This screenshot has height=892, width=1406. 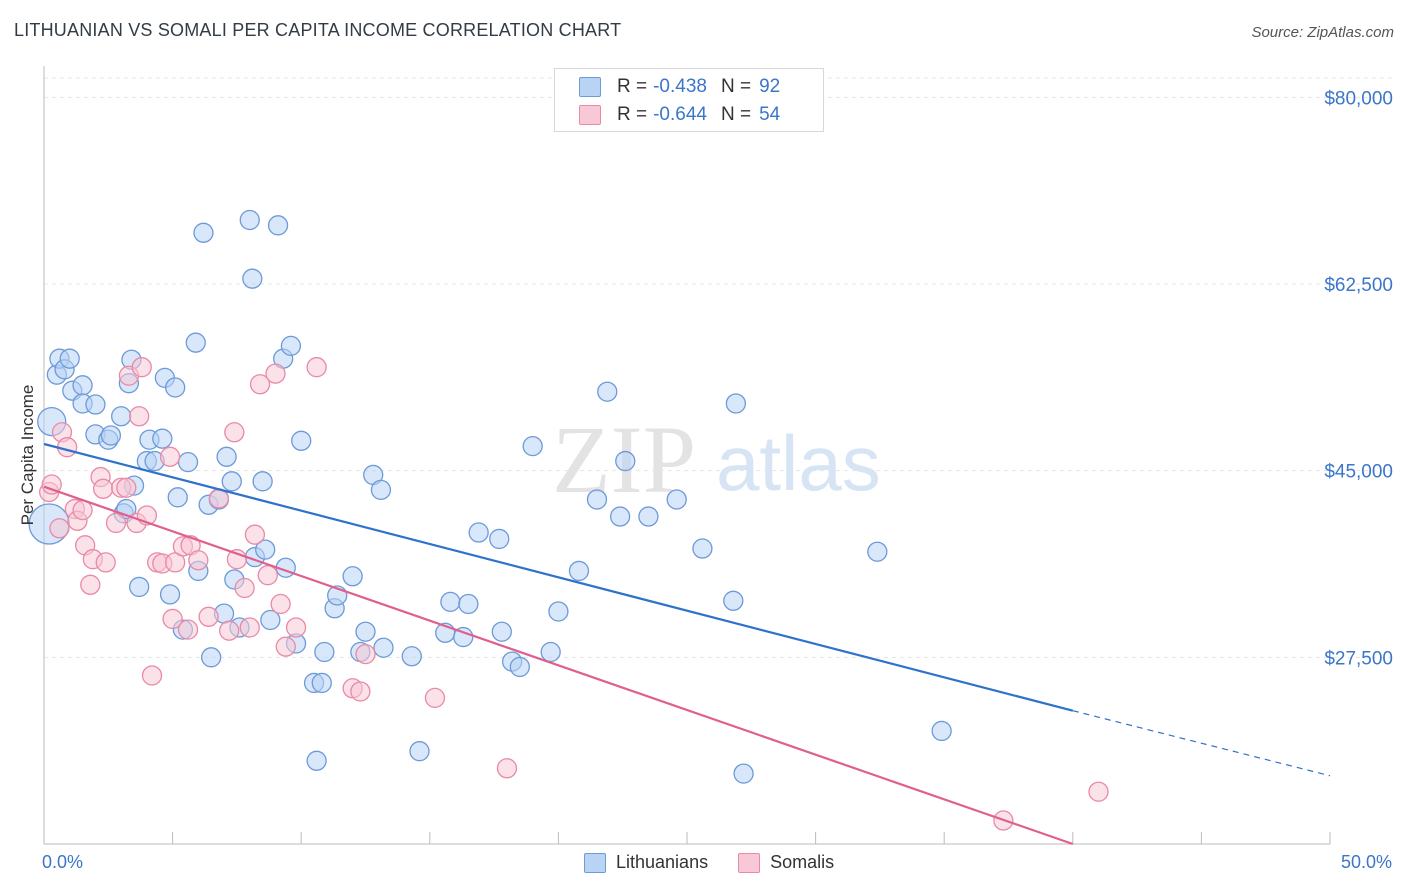 What do you see at coordinates (1358, 472) in the screenshot?
I see `y-tick-label: $45,000` at bounding box center [1358, 472].